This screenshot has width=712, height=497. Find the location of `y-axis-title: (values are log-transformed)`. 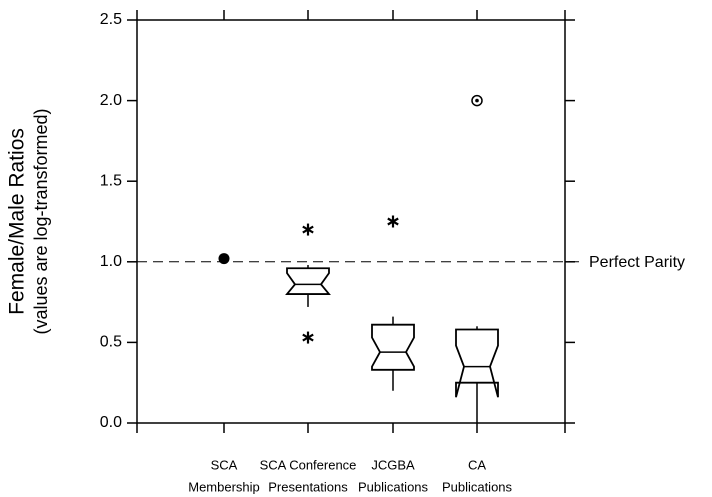

y-axis-title: (values are log-transformed) is located at coordinates (41, 221).